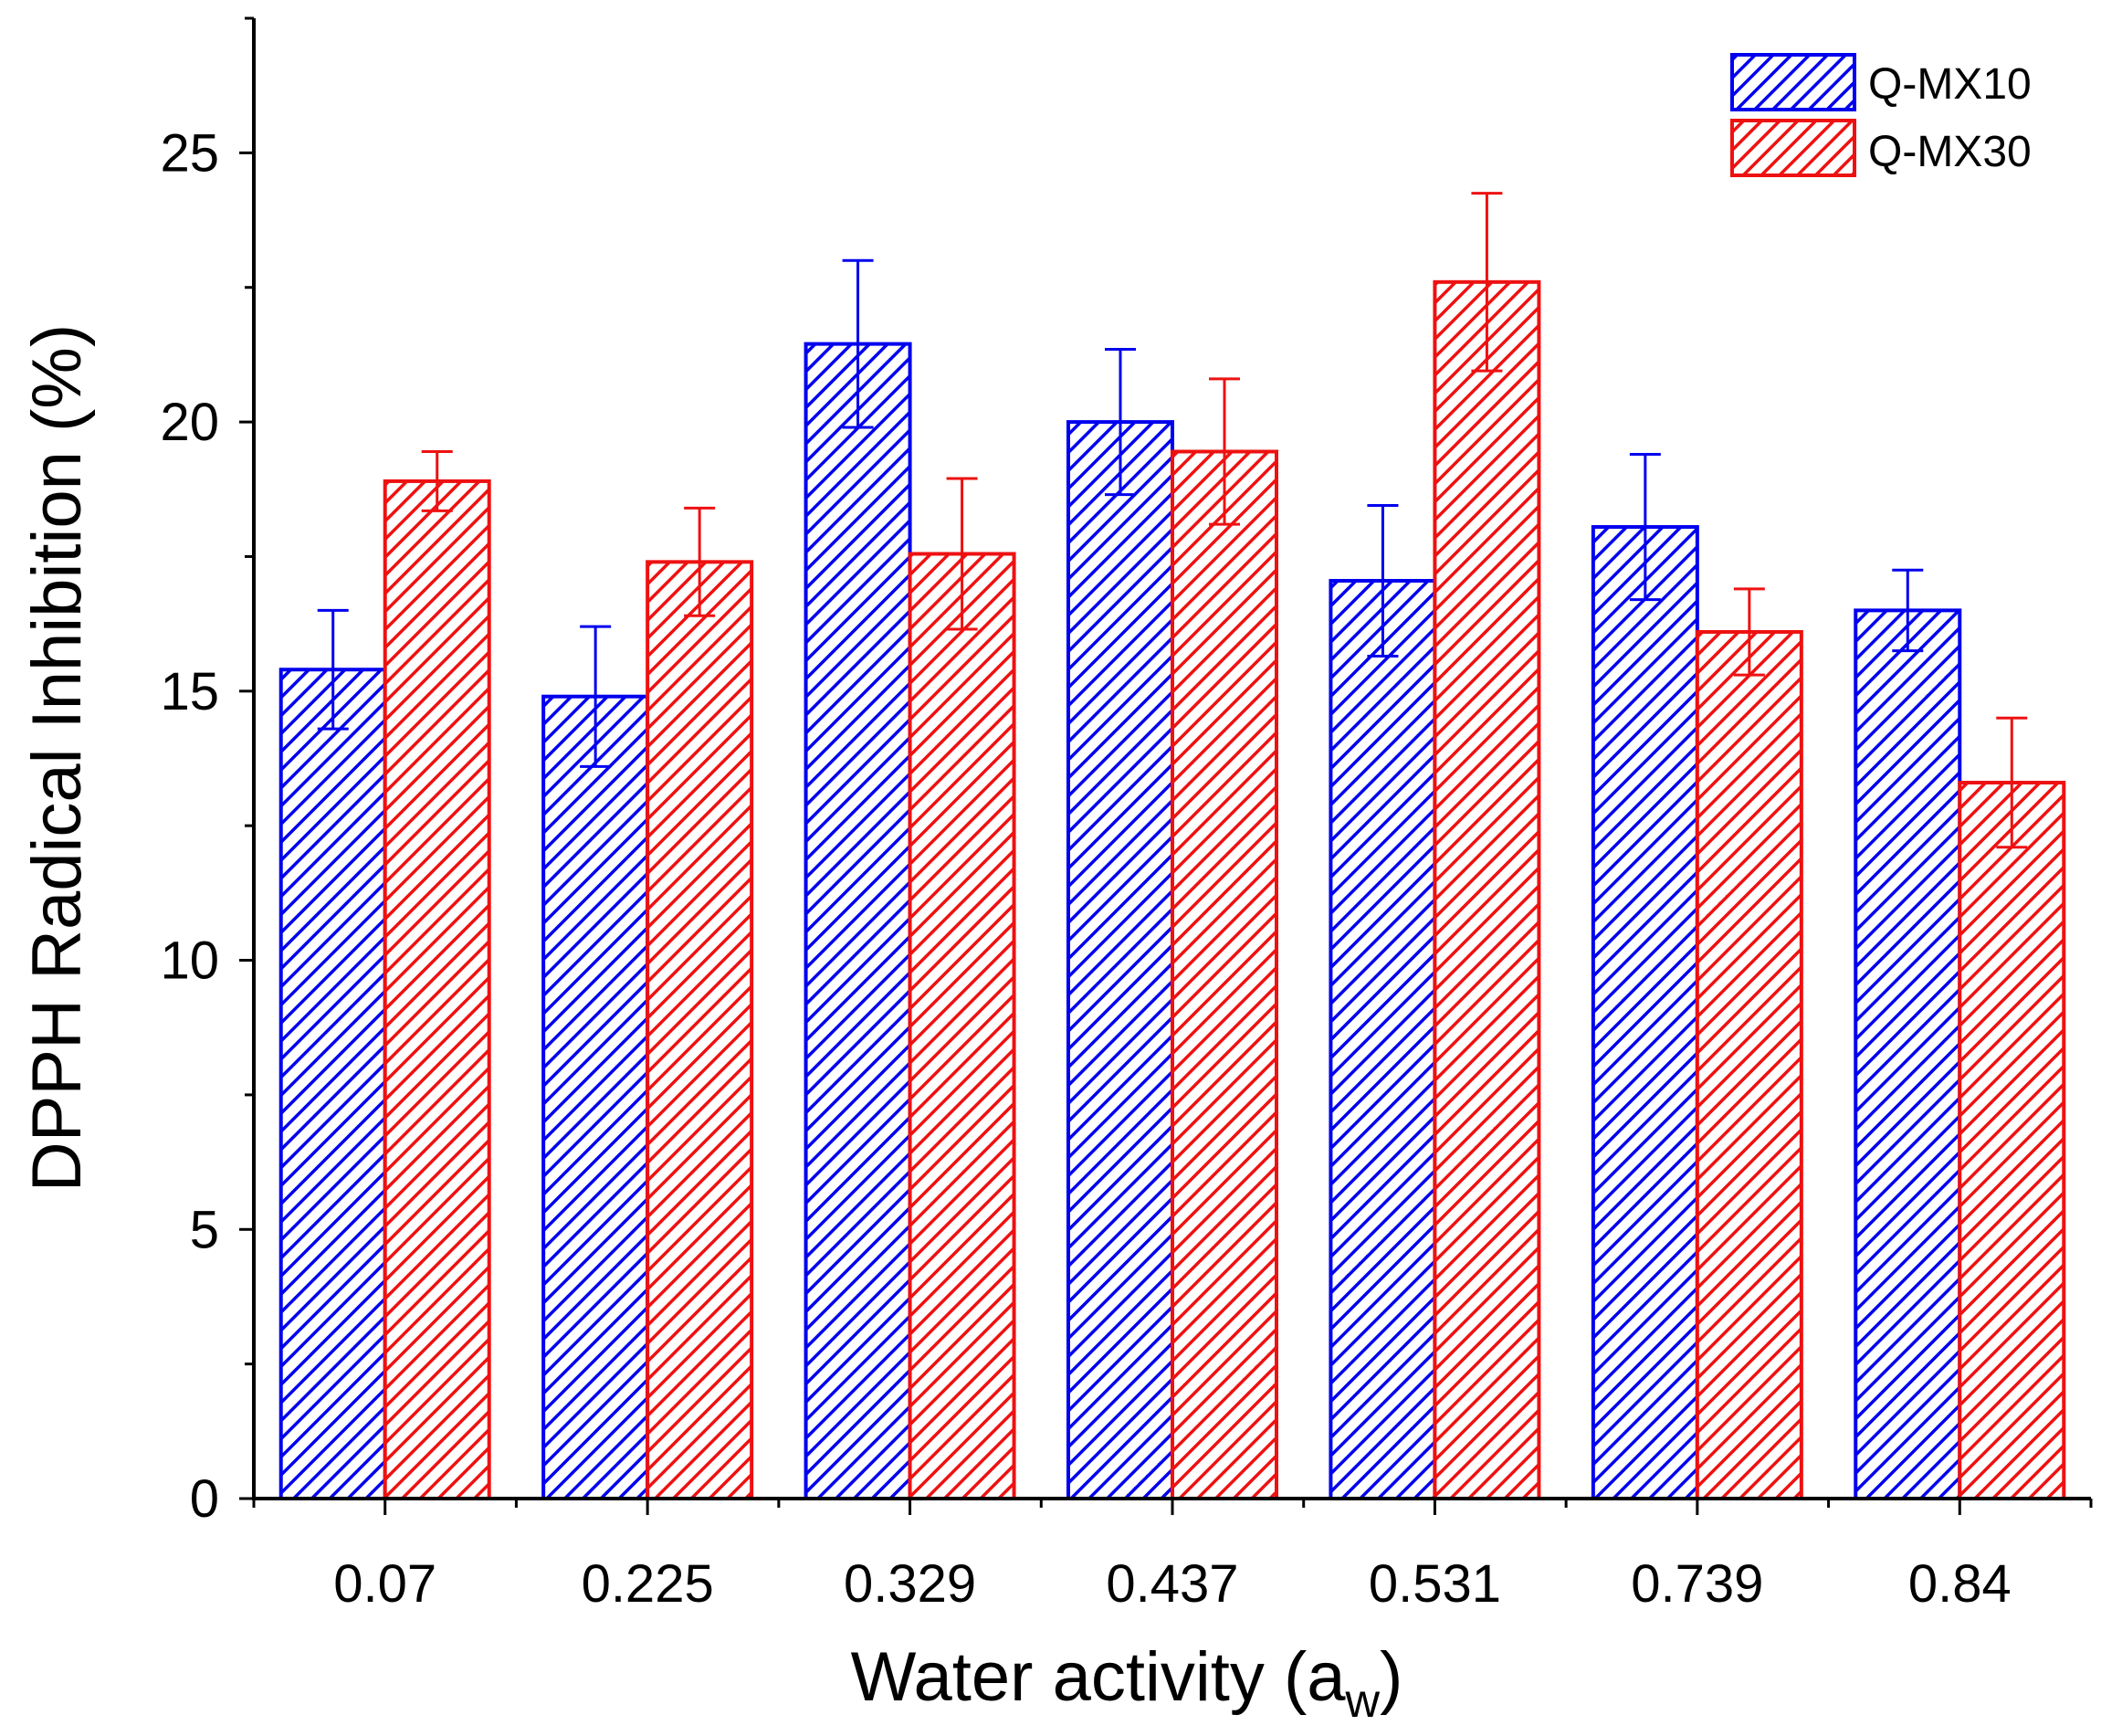 The height and width of the screenshot is (1736, 2101). What do you see at coordinates (858, 921) in the screenshot?
I see `bar-q-mx10-0.329` at bounding box center [858, 921].